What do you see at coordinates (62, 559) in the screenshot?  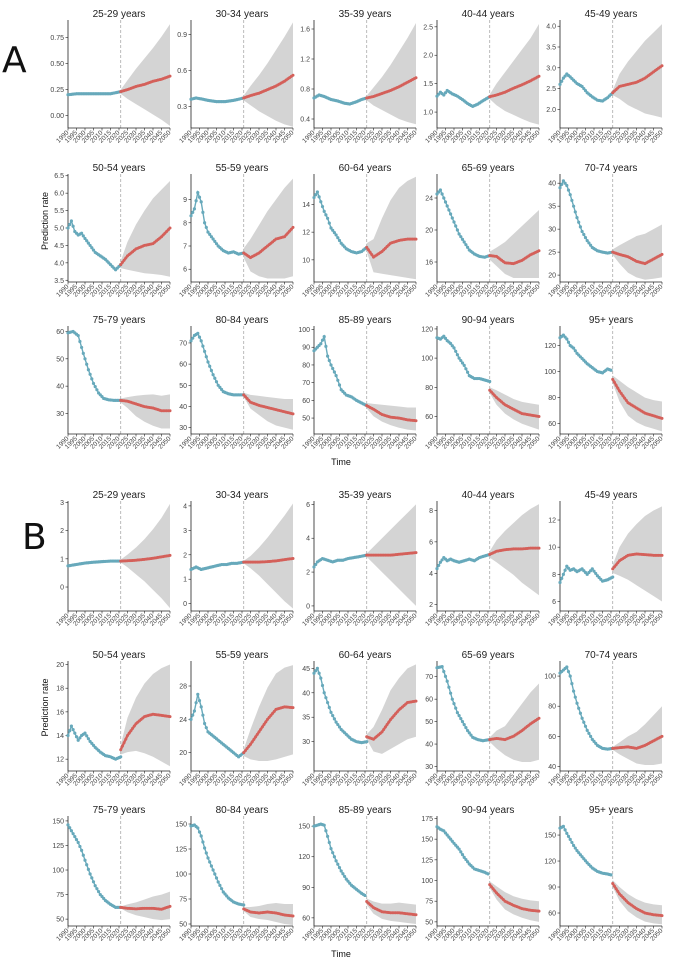 I see `y-tick-label: 1` at bounding box center [62, 559].